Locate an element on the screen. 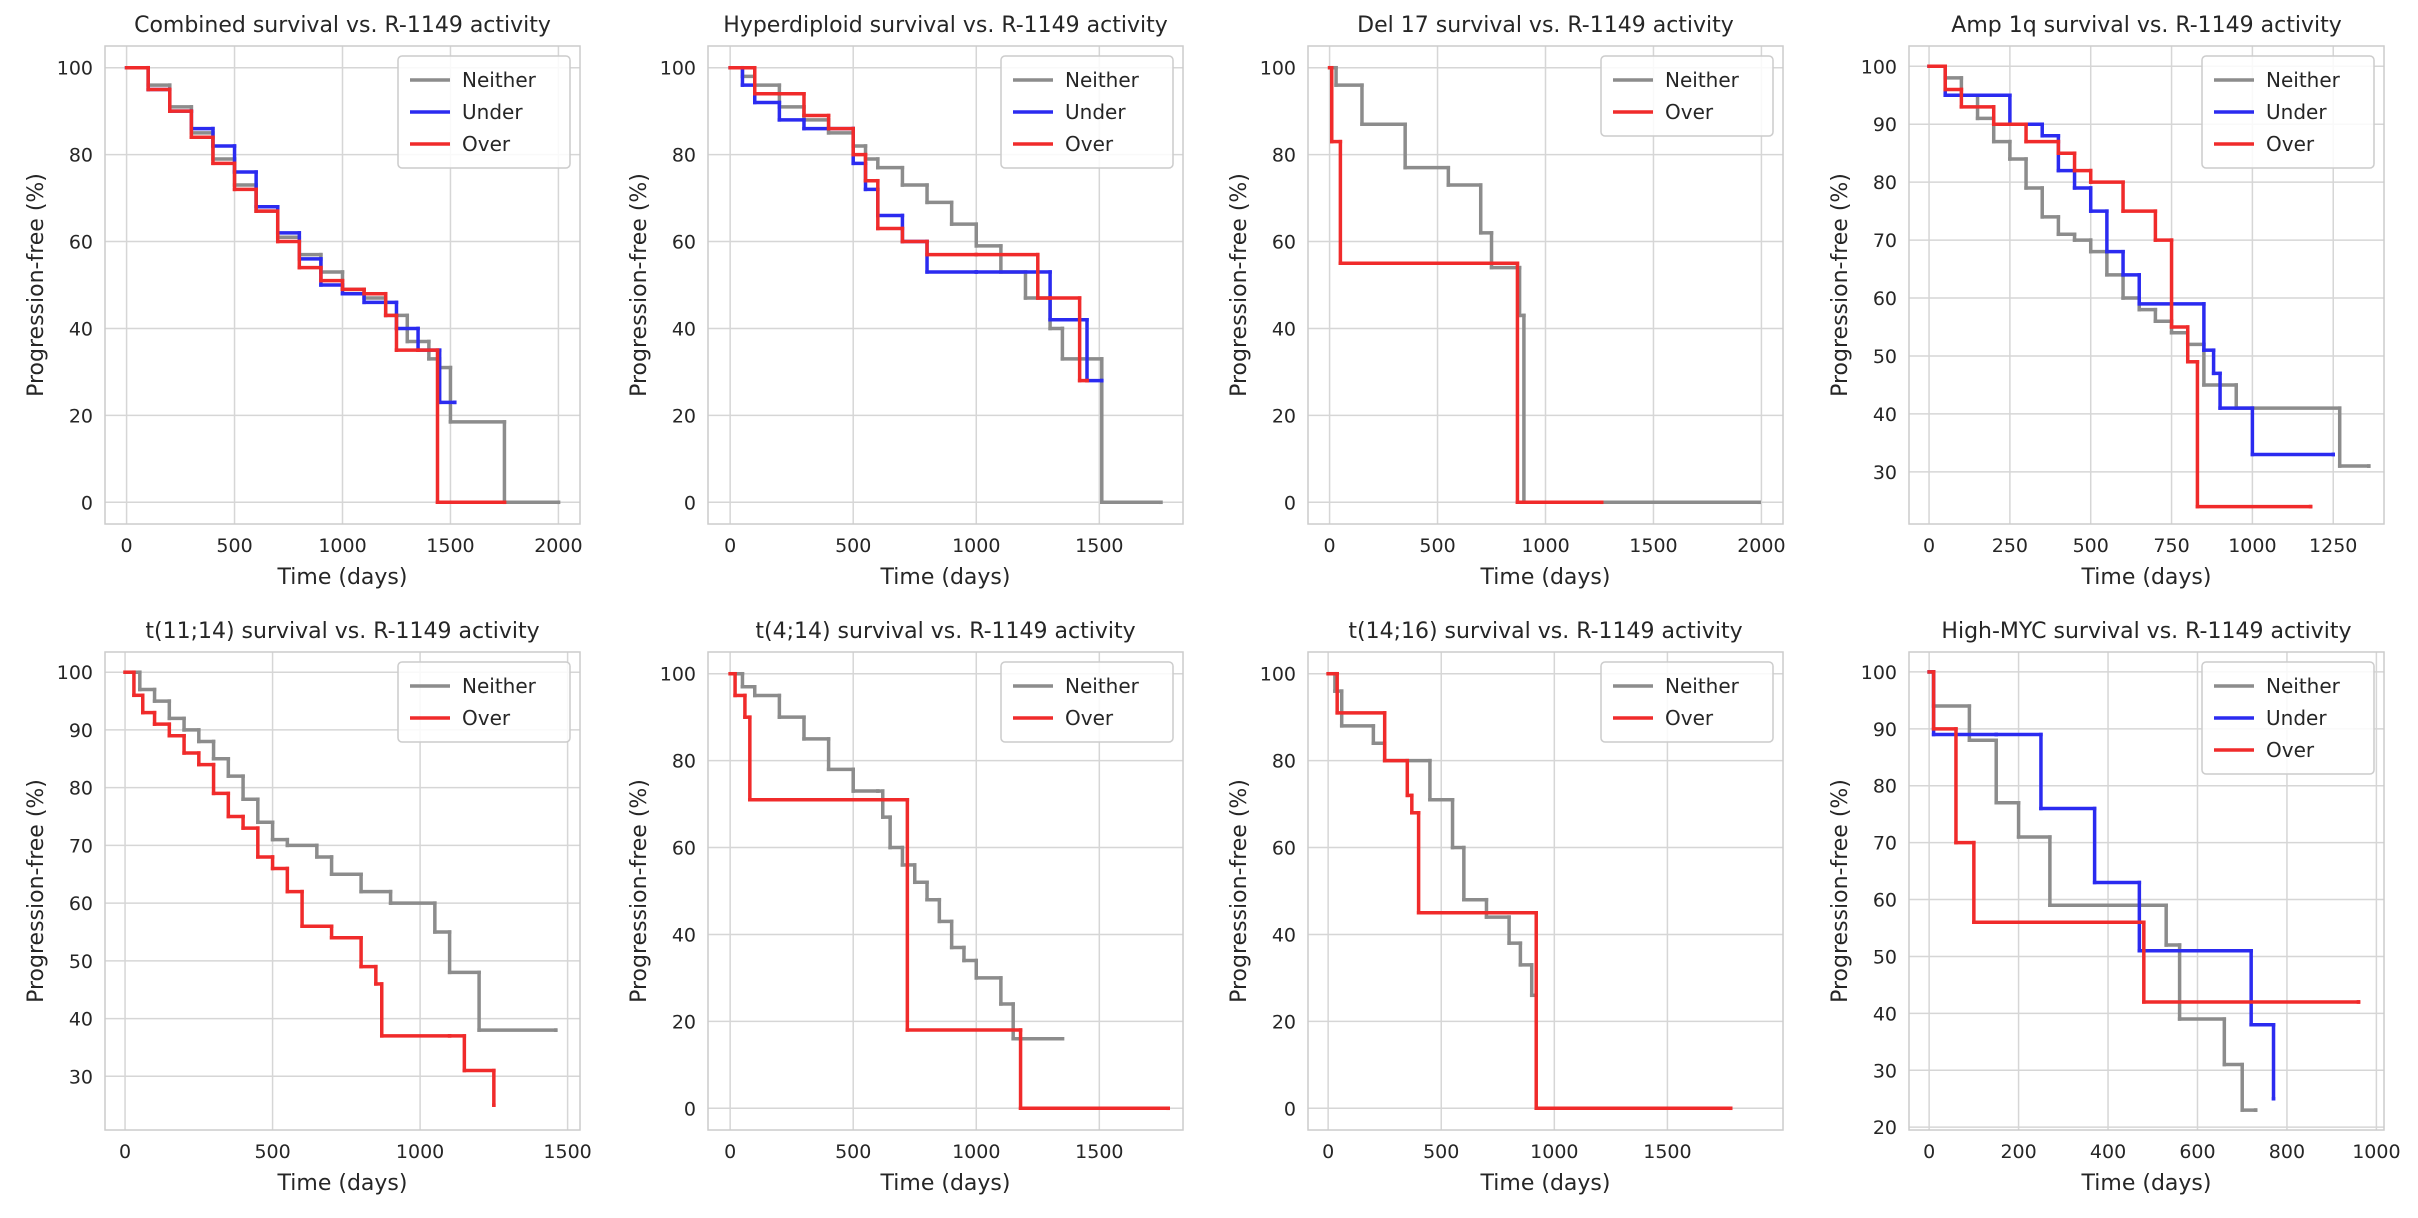 Image resolution: width=2418 pixels, height=1218 pixels. chart-title: High-MYC survival vs. R-1149 activity is located at coordinates (2146, 631).